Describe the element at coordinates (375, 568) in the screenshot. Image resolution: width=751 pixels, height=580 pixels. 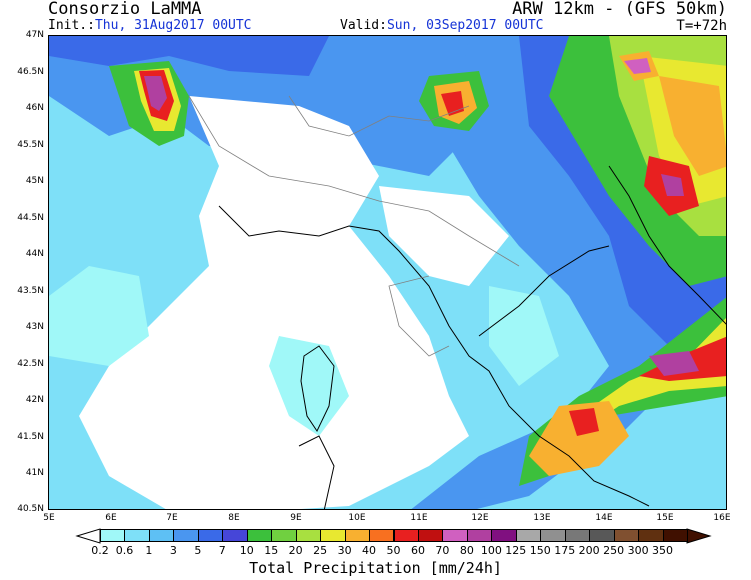
I see `colorbar-title: Total Precipitation [mm/24h]` at that location.